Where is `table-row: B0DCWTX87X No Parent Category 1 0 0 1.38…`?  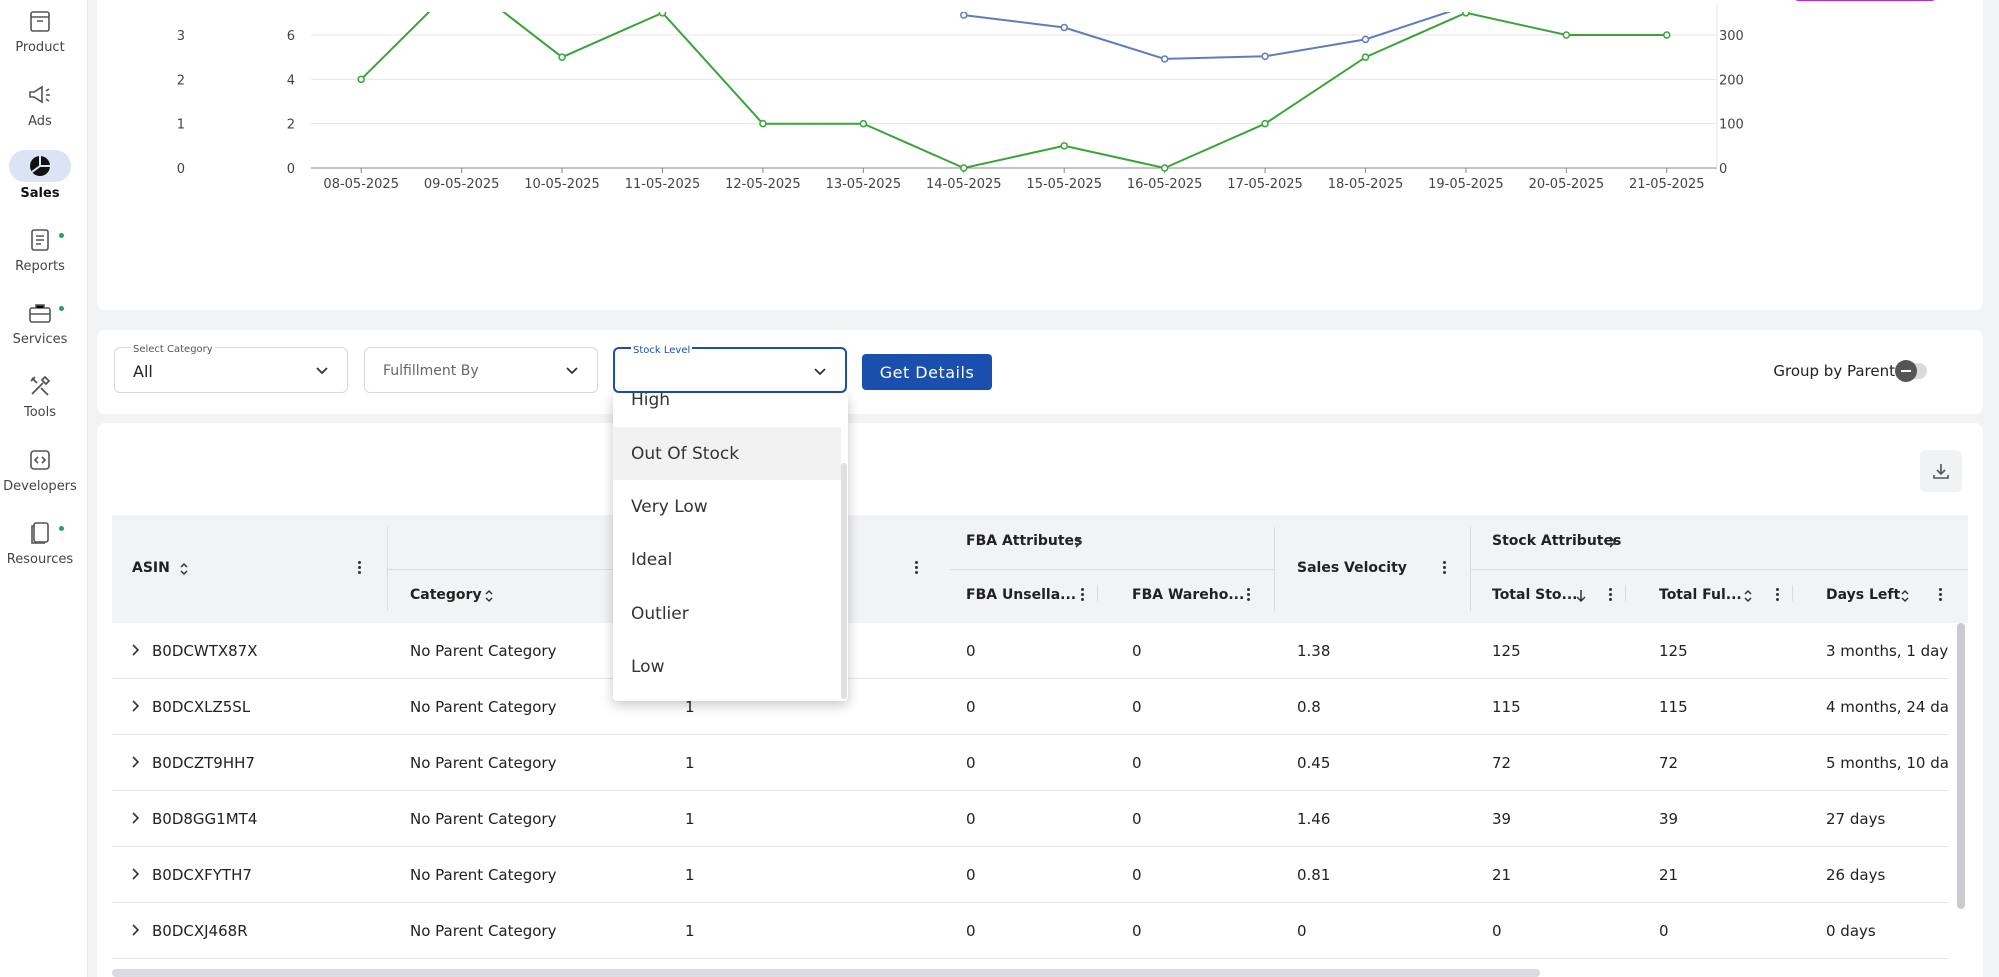
table-row: B0DCWTX87X No Parent Category 1 0 0 1.38… is located at coordinates (1030, 651).